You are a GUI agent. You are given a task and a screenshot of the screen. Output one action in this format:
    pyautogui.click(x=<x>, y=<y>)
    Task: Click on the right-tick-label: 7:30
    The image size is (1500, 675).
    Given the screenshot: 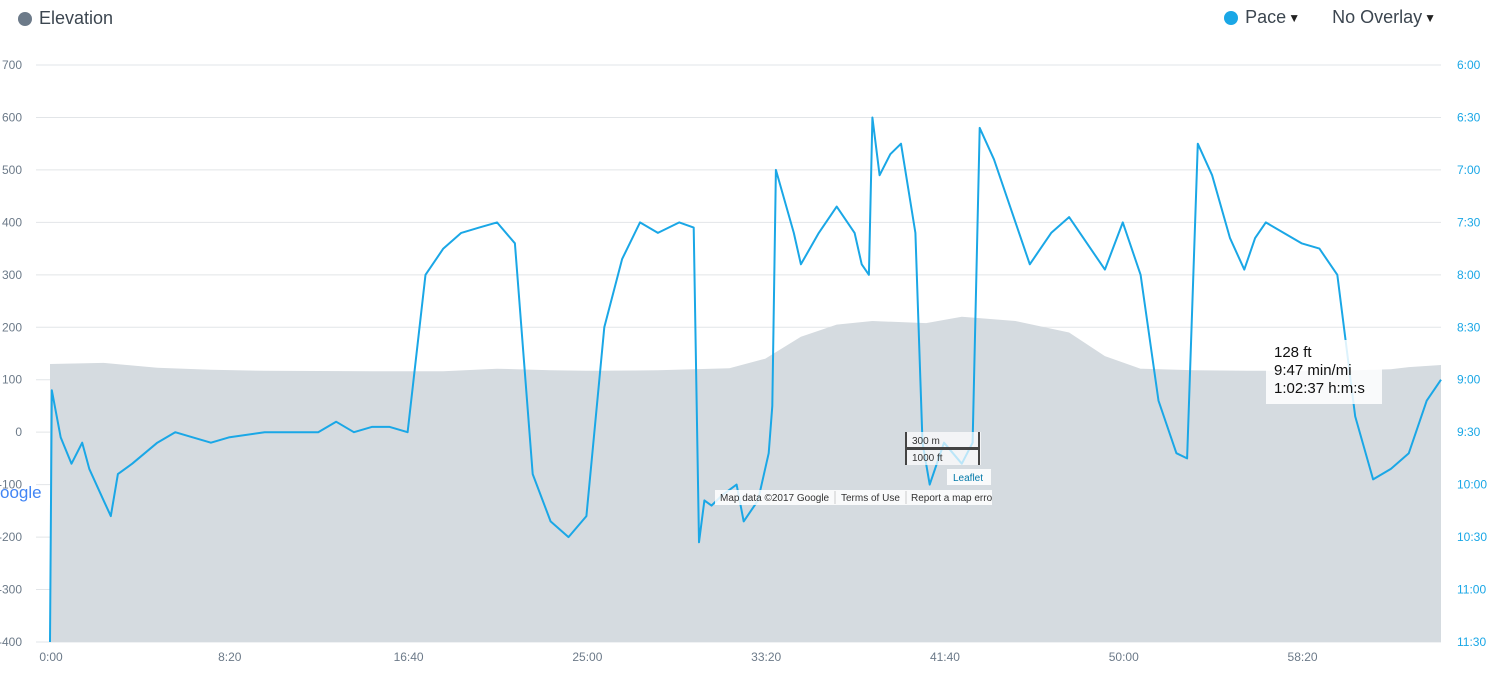 What is the action you would take?
    pyautogui.click(x=1469, y=222)
    